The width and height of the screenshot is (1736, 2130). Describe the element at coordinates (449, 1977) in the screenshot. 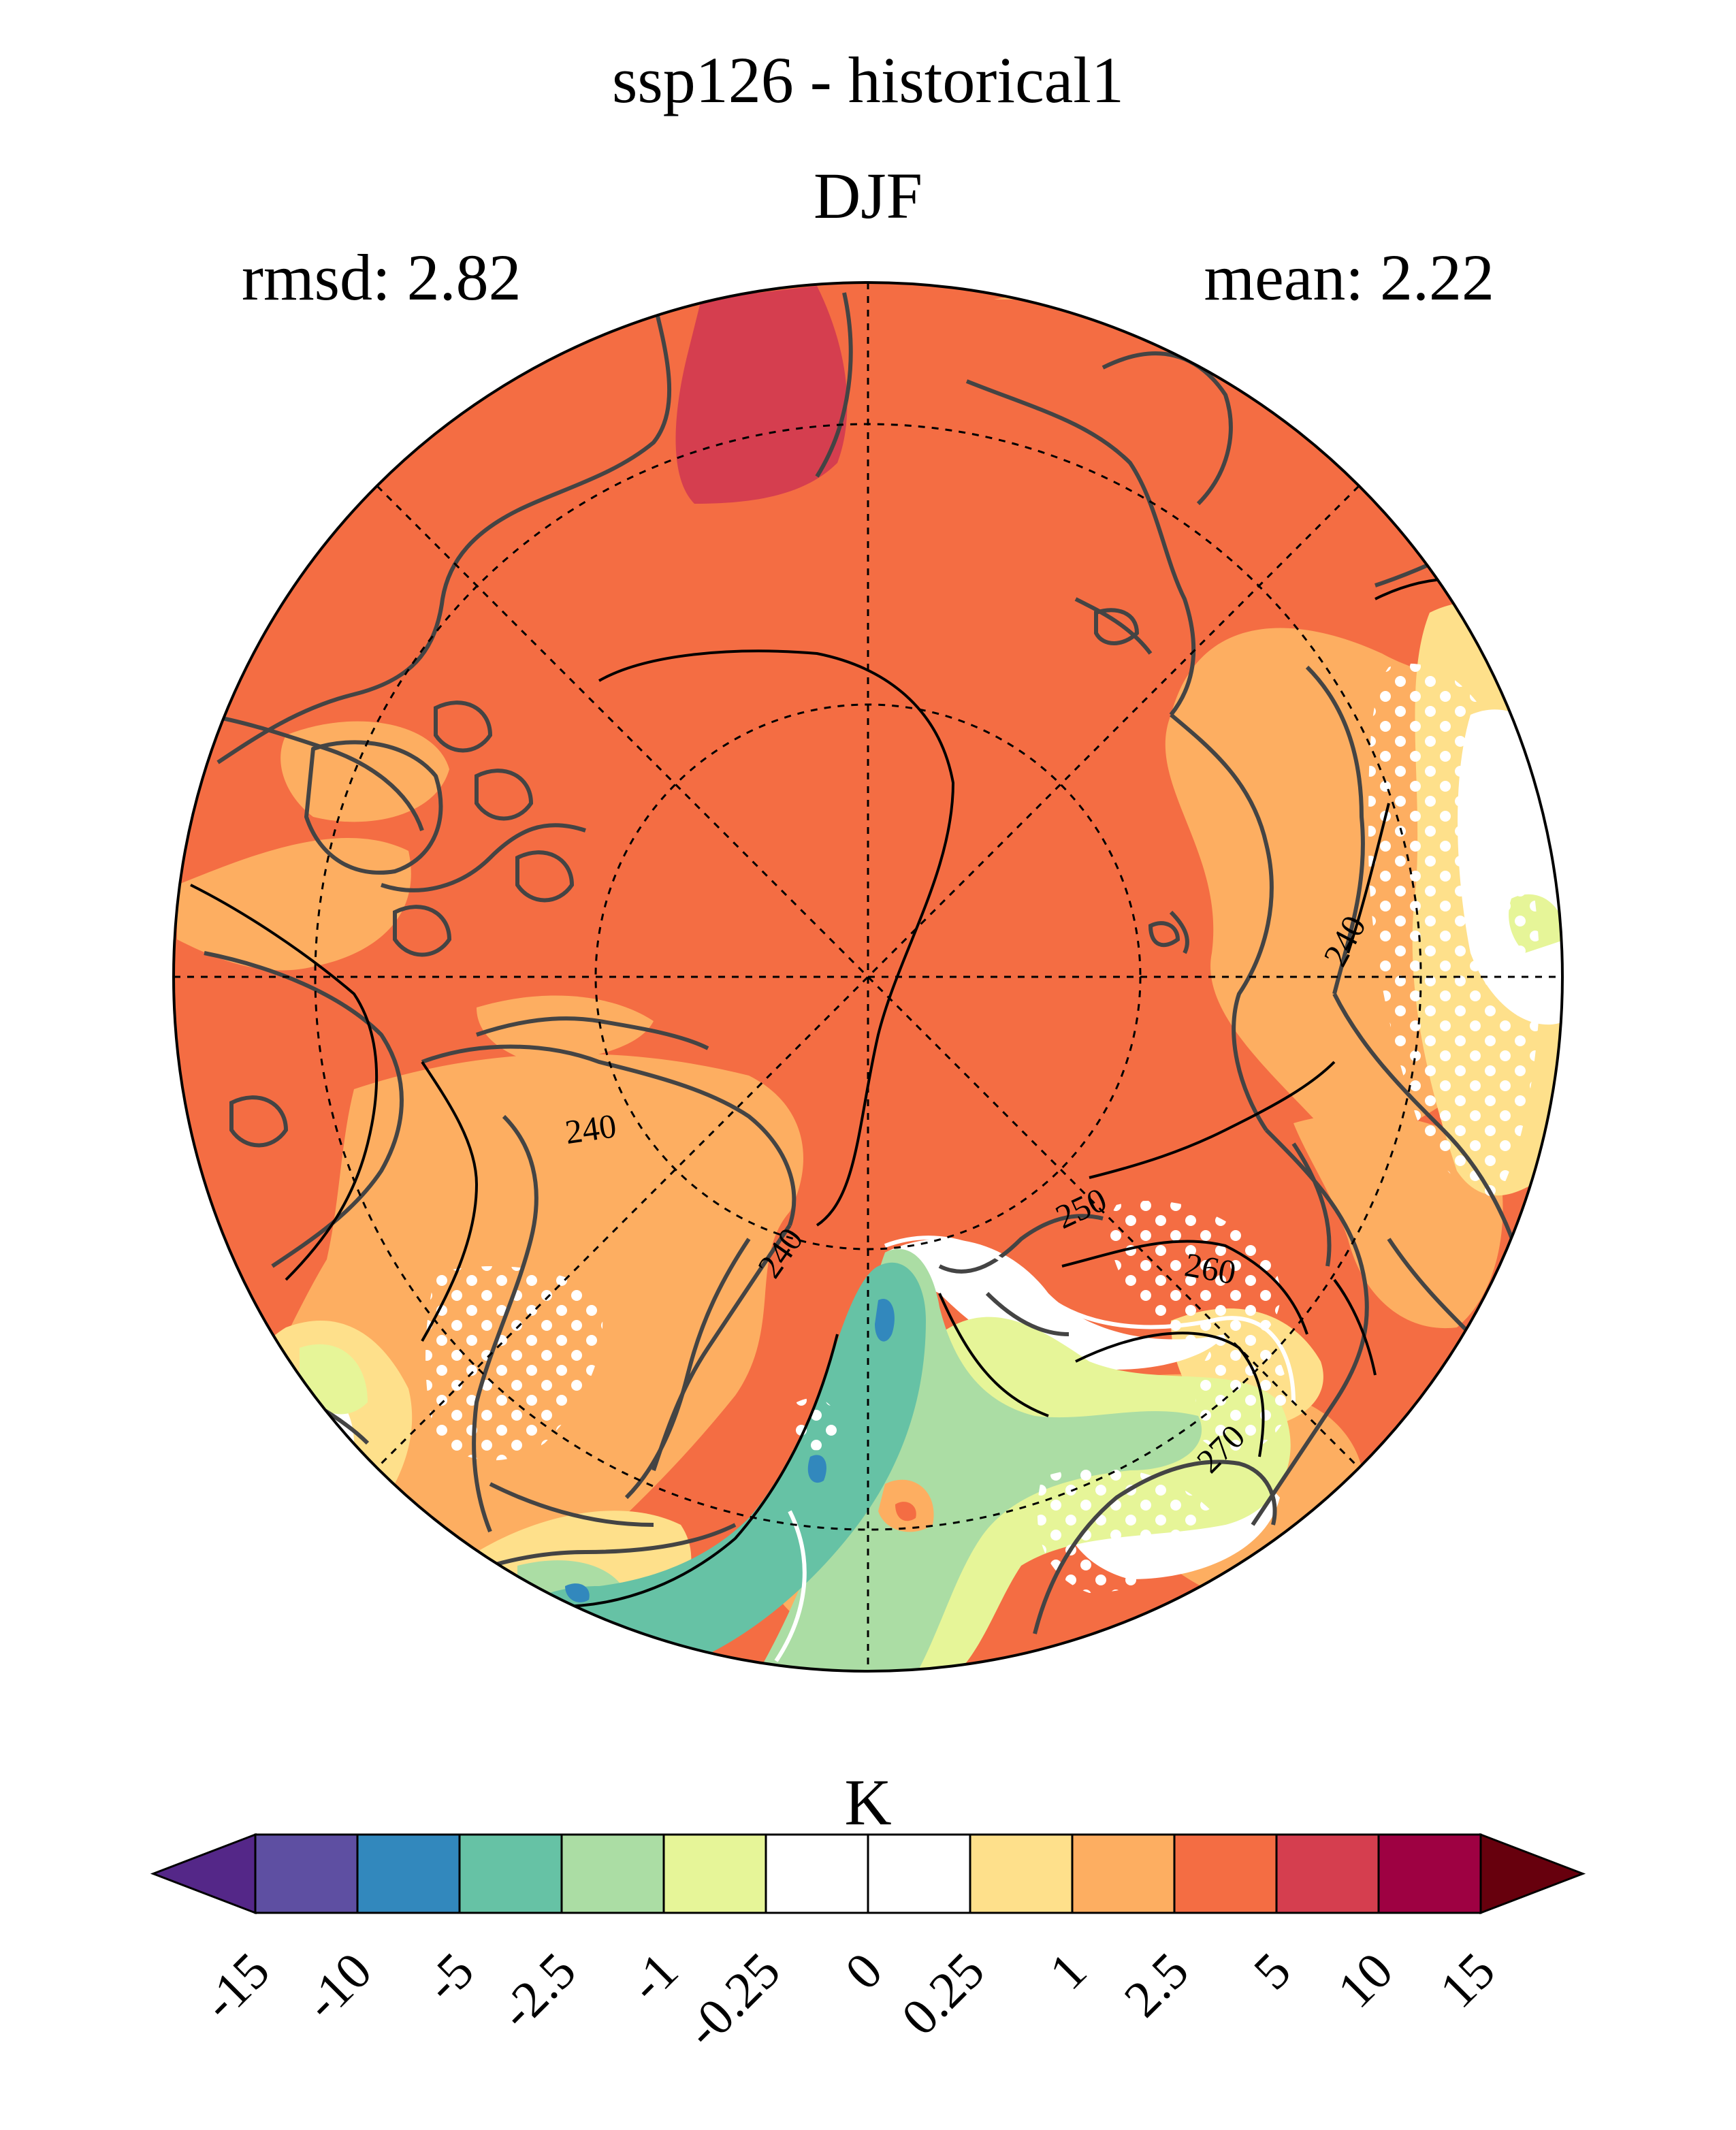

I see `colorbar-tick-label: -5` at that location.